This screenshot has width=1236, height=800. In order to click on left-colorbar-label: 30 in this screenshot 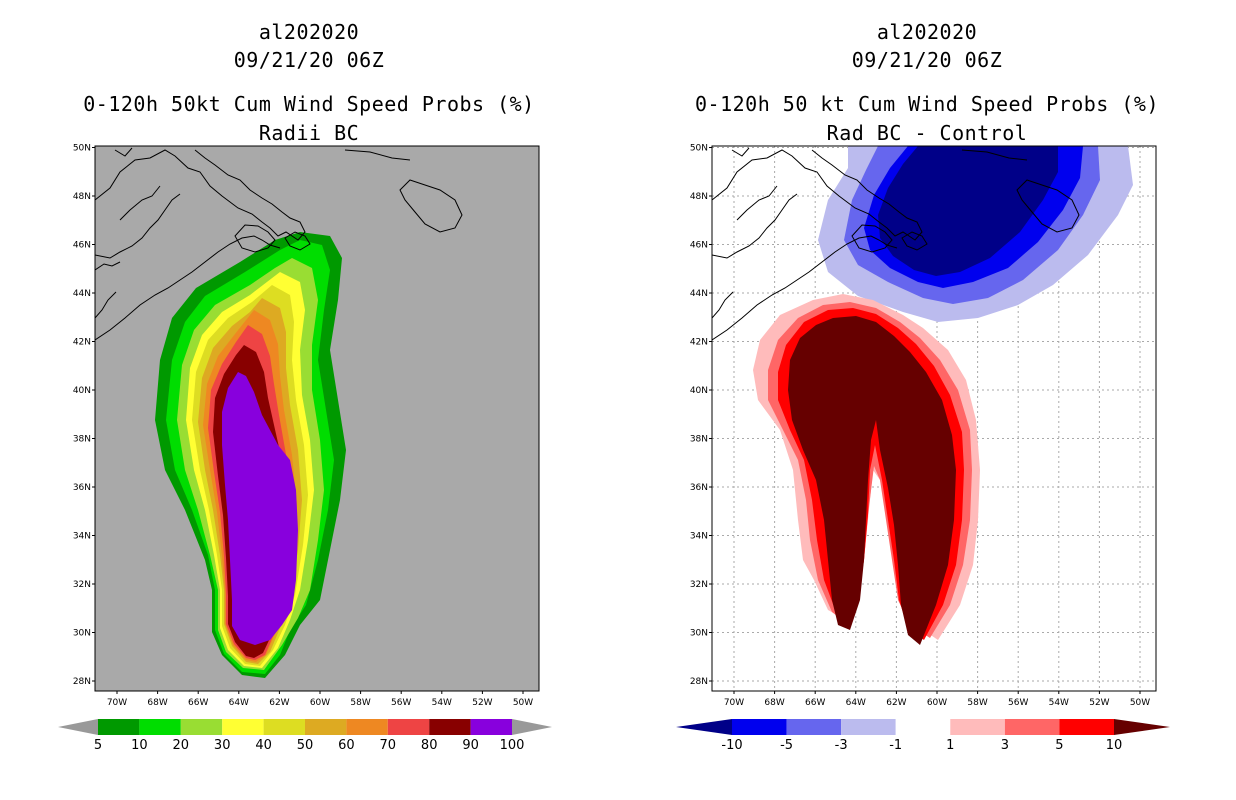, I will do `click(222, 745)`.